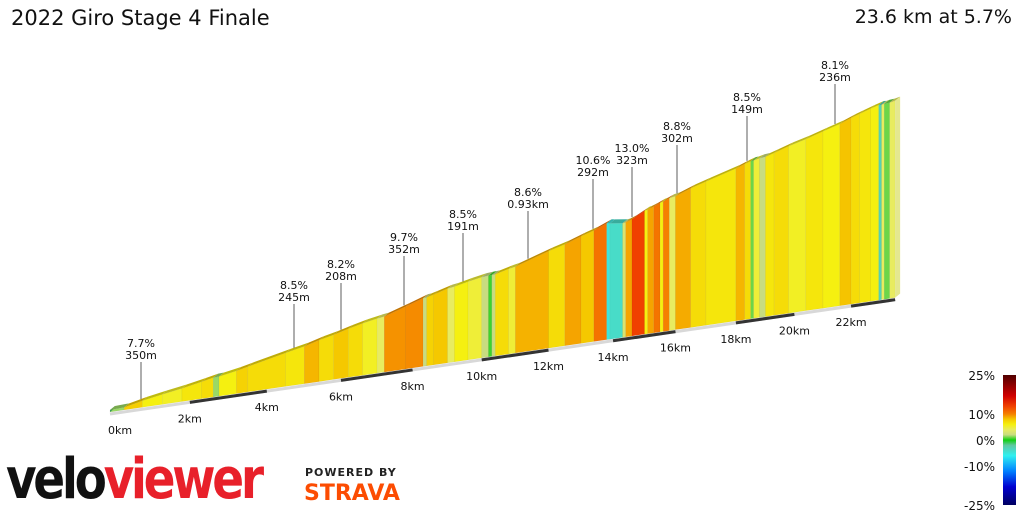 This screenshot has width=1024, height=512. What do you see at coordinates (1009, 440) in the screenshot?
I see `legend-color-bar` at bounding box center [1009, 440].